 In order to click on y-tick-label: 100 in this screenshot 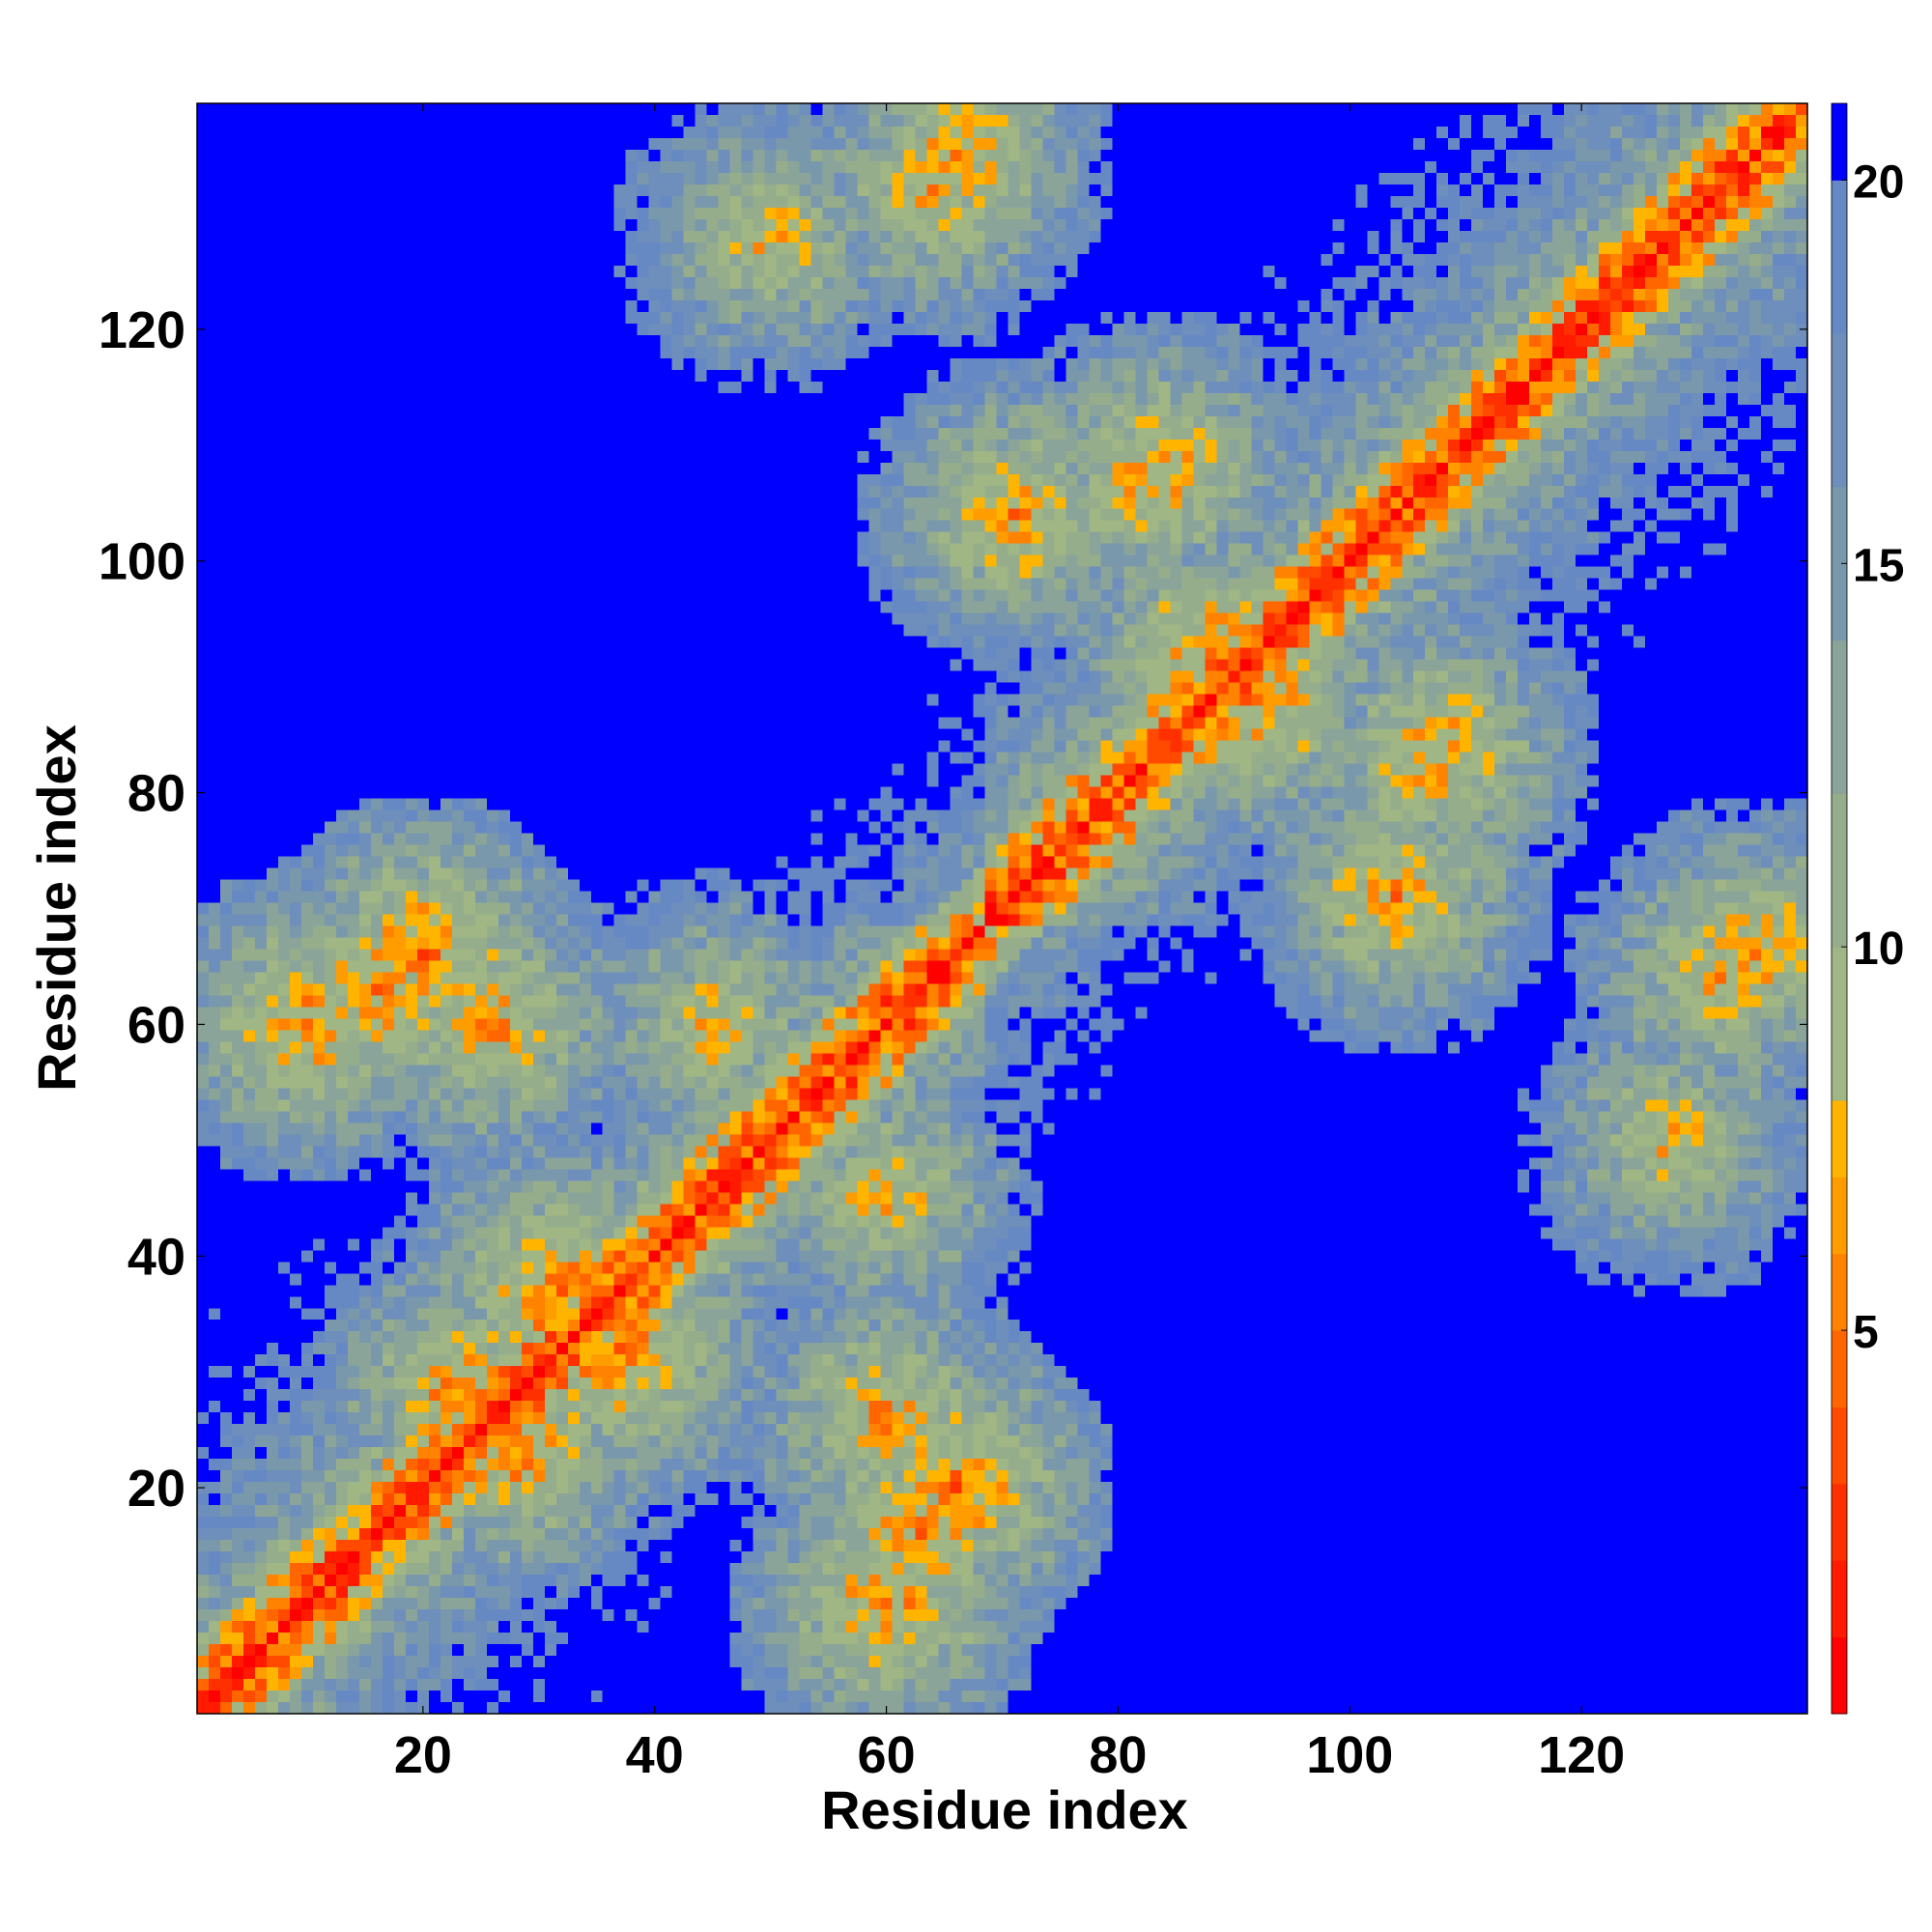, I will do `click(142, 562)`.